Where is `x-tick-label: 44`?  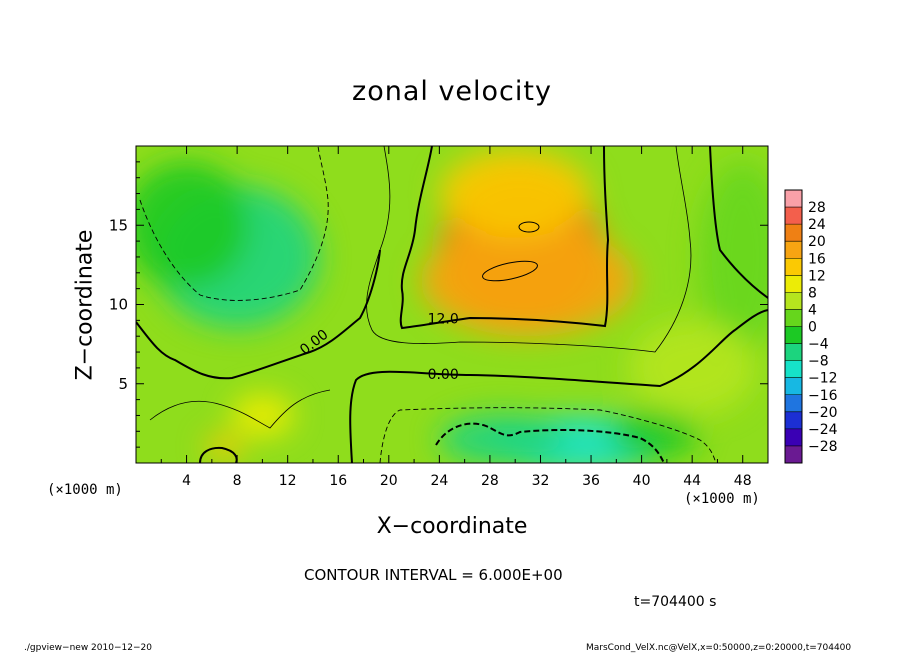
x-tick-label: 44 is located at coordinates (692, 481).